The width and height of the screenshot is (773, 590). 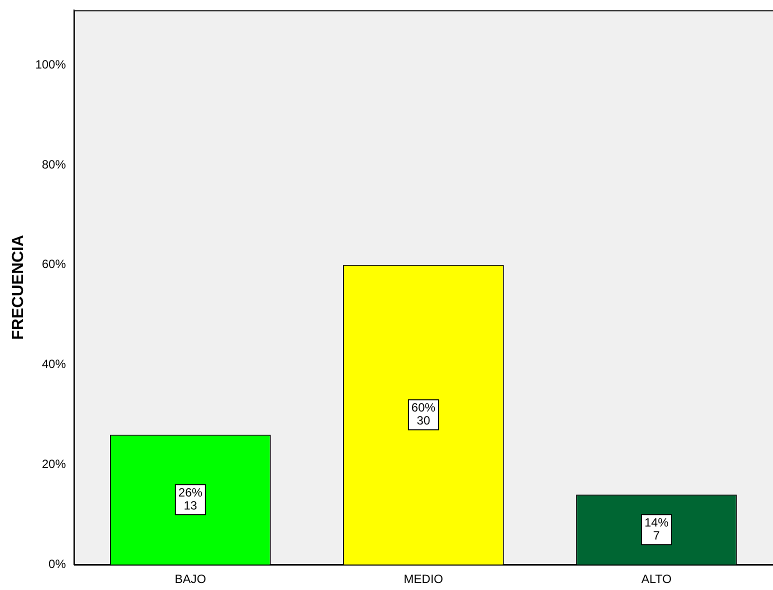 What do you see at coordinates (423, 414) in the screenshot?
I see `data-label: 60% 30` at bounding box center [423, 414].